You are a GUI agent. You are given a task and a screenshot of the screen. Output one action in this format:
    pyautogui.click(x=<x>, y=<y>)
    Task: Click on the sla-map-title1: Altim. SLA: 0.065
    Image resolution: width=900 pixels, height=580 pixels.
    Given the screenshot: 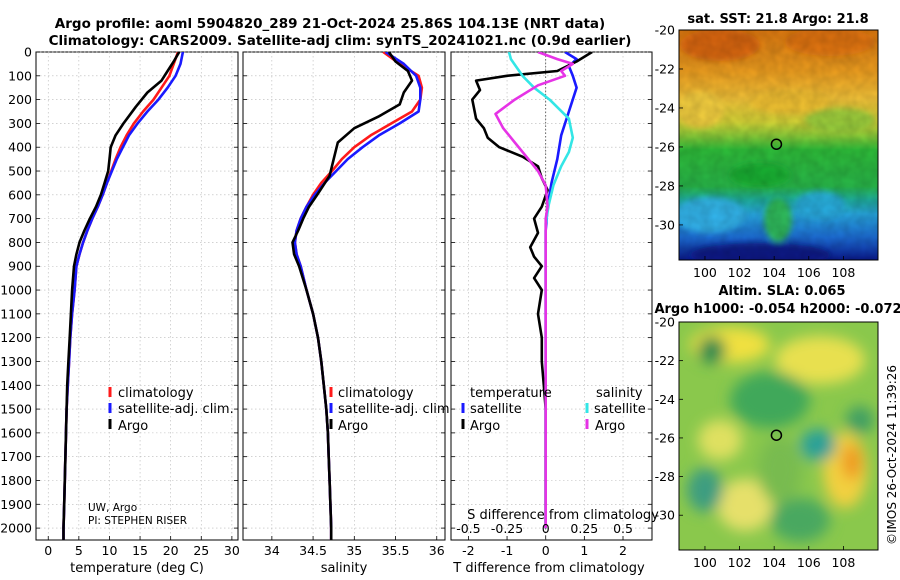 What is the action you would take?
    pyautogui.click(x=782, y=291)
    